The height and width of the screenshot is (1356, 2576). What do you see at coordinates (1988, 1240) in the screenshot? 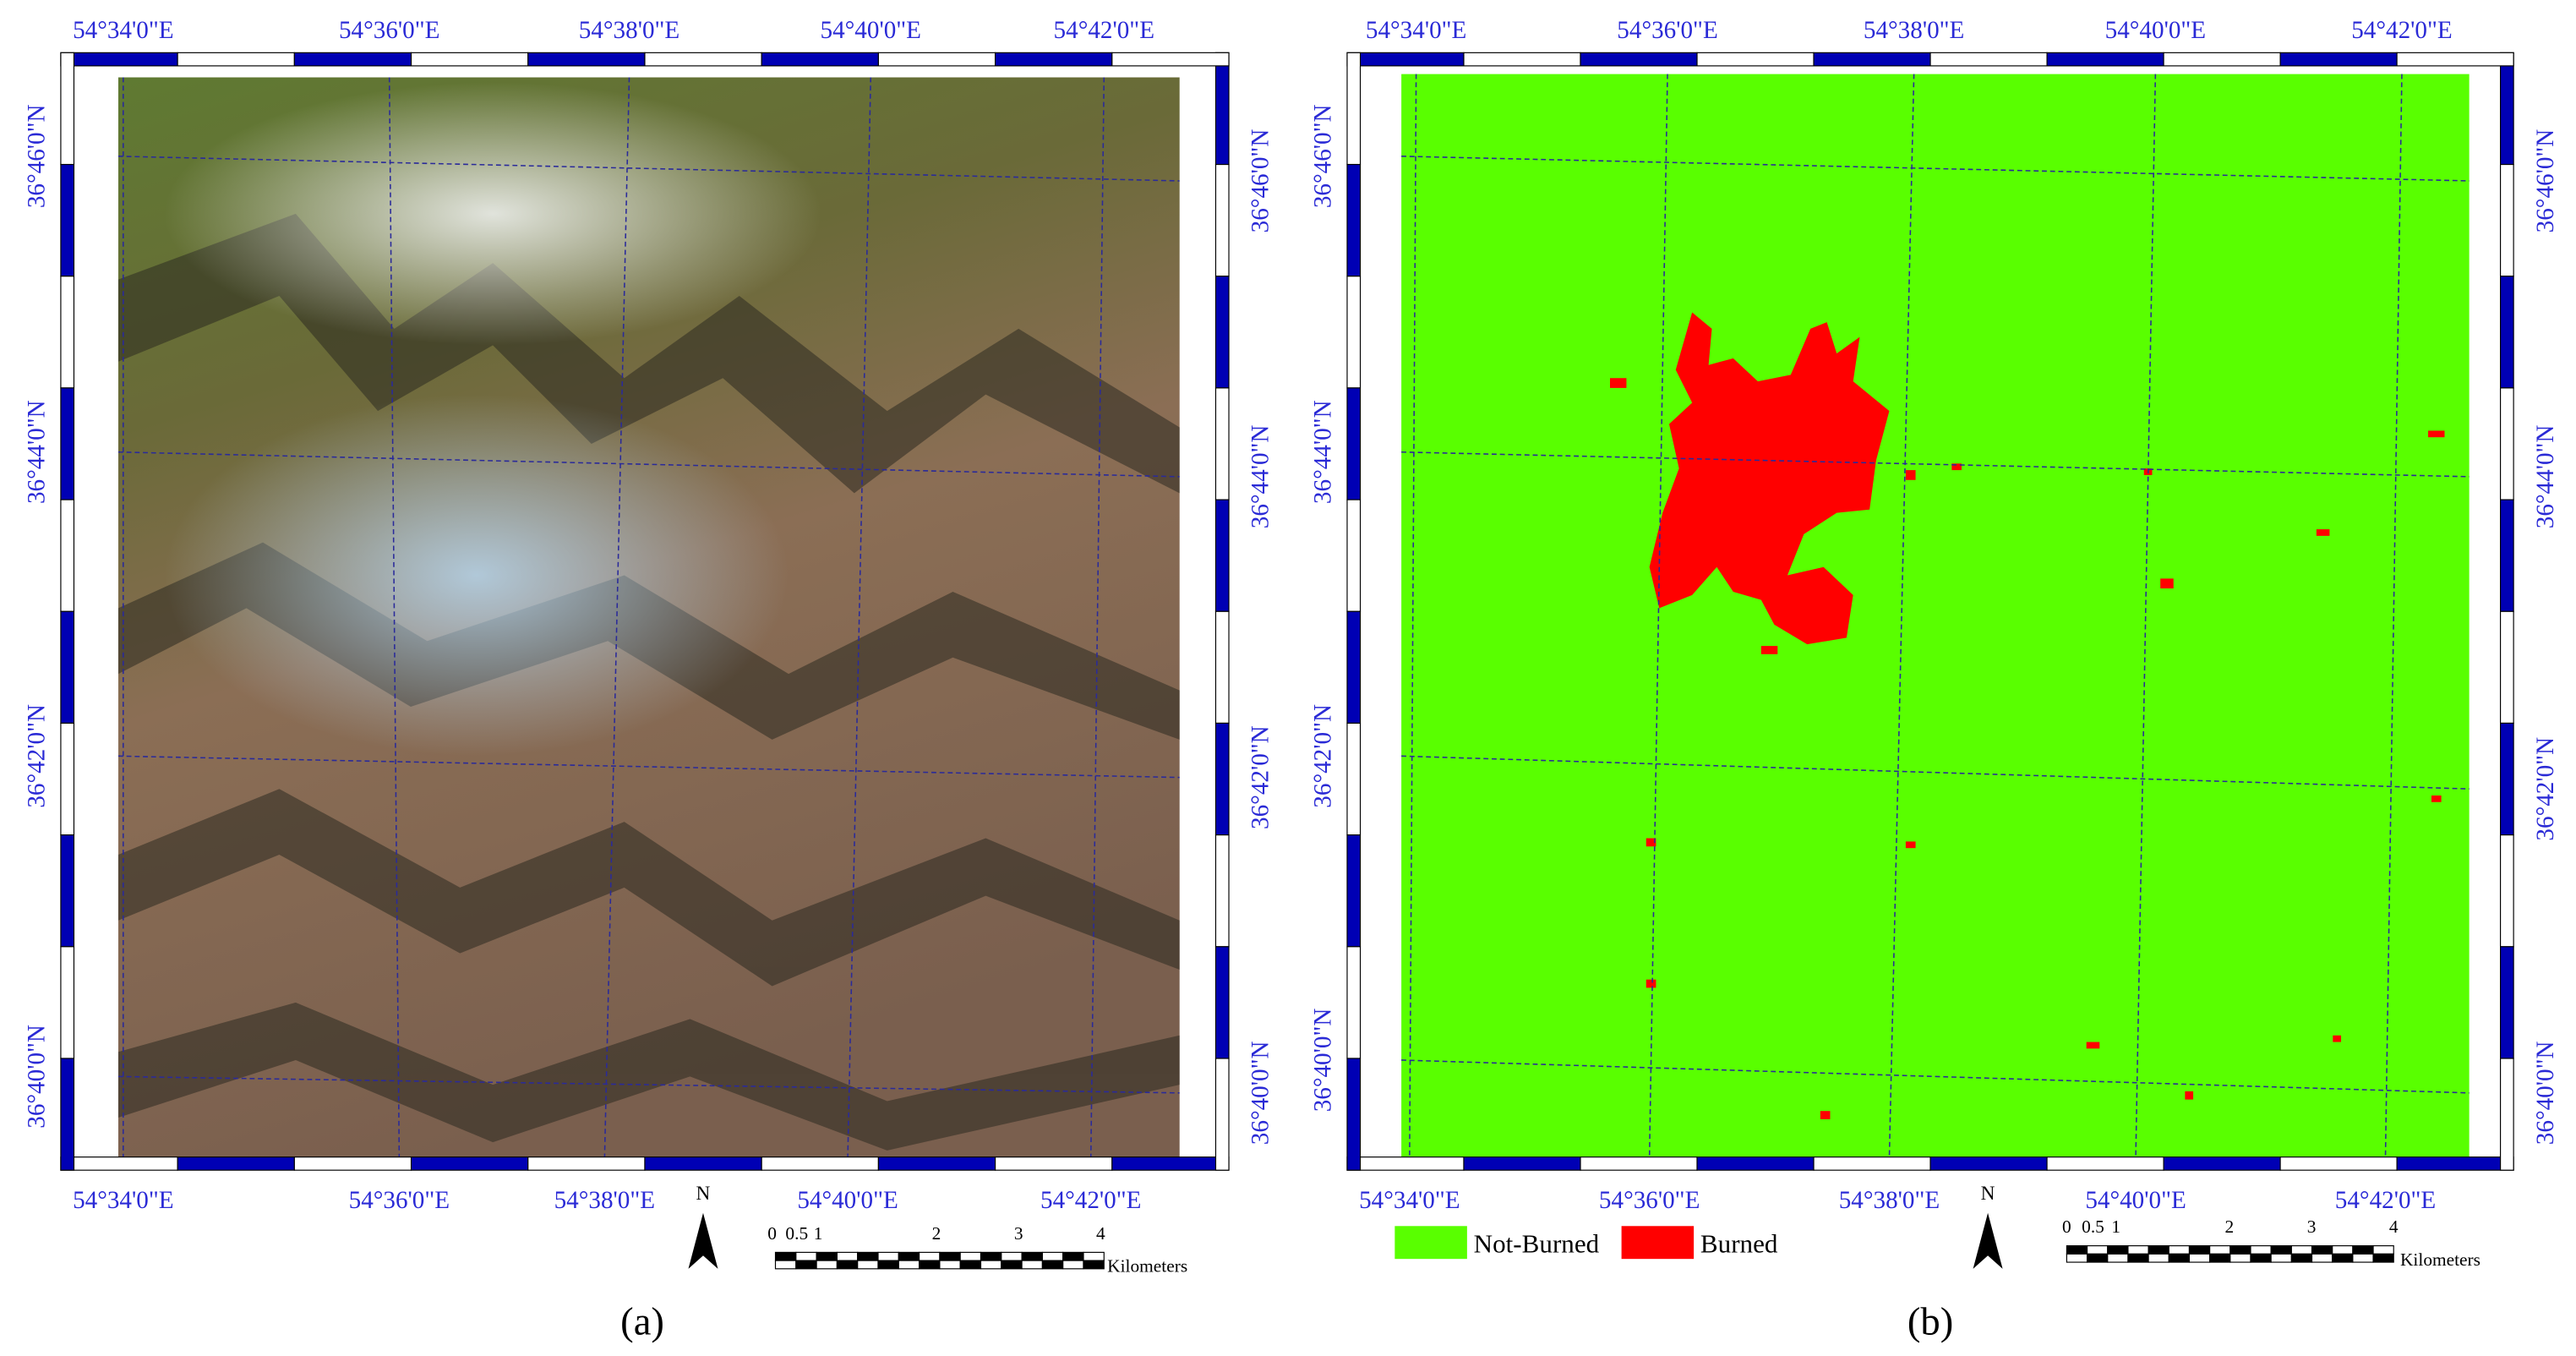
I see `north-arrow` at bounding box center [1988, 1240].